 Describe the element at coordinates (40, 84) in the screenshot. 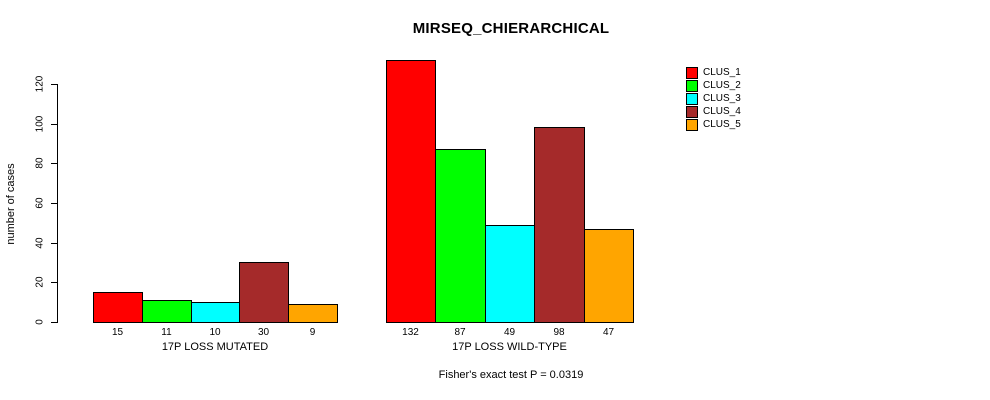

I see `y-tick-label: 120` at that location.